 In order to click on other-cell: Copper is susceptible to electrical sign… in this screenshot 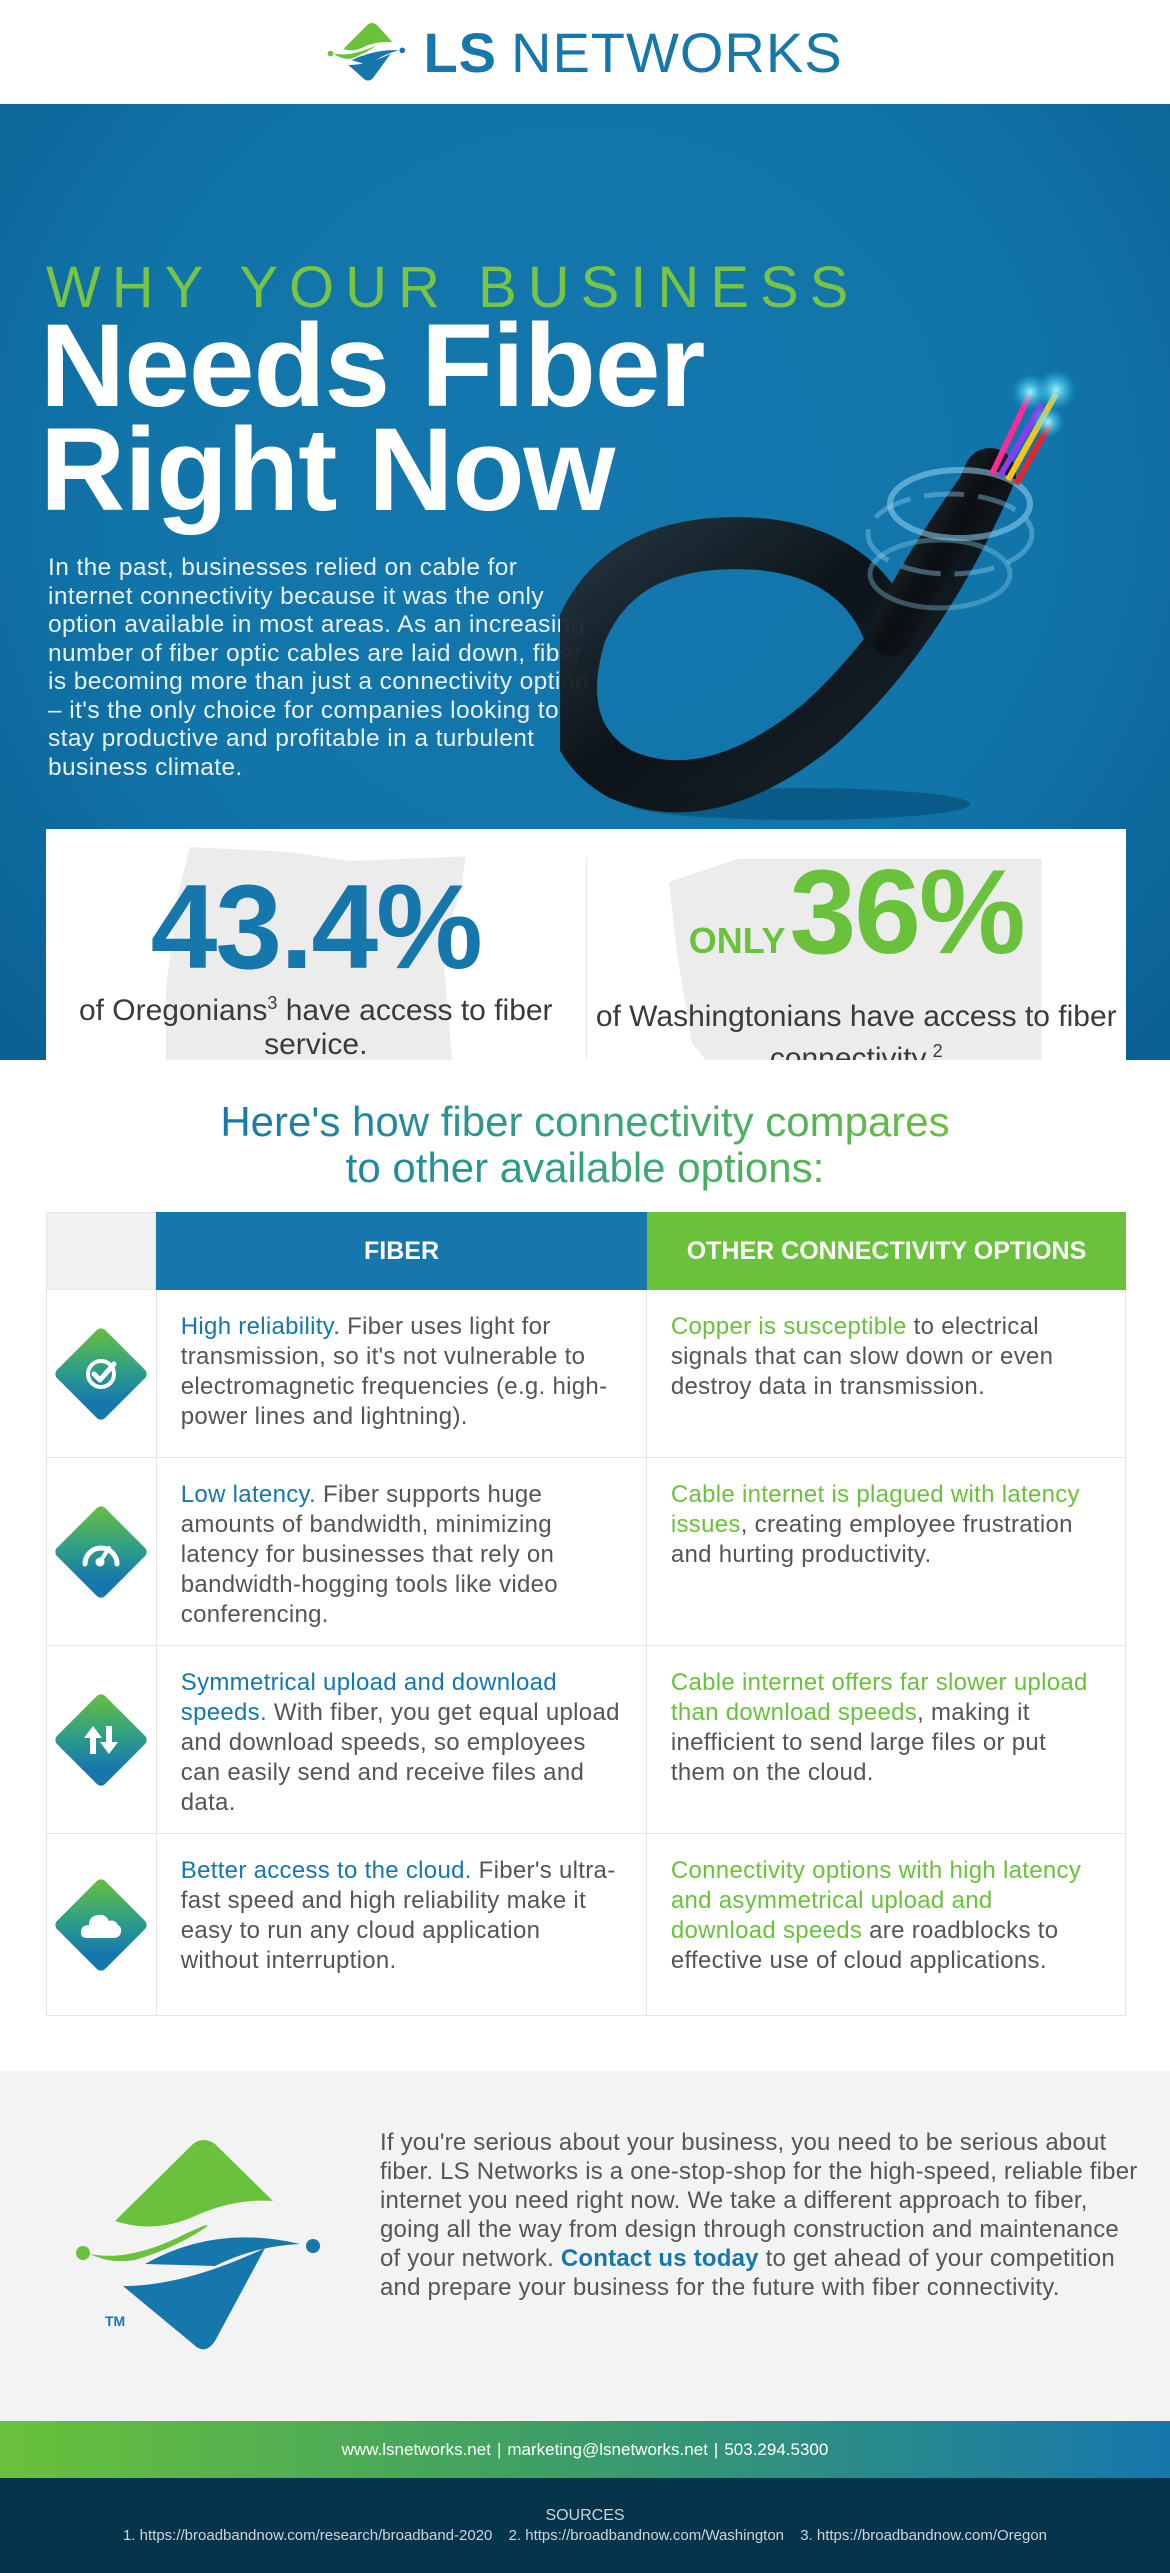, I will do `click(886, 1373)`.